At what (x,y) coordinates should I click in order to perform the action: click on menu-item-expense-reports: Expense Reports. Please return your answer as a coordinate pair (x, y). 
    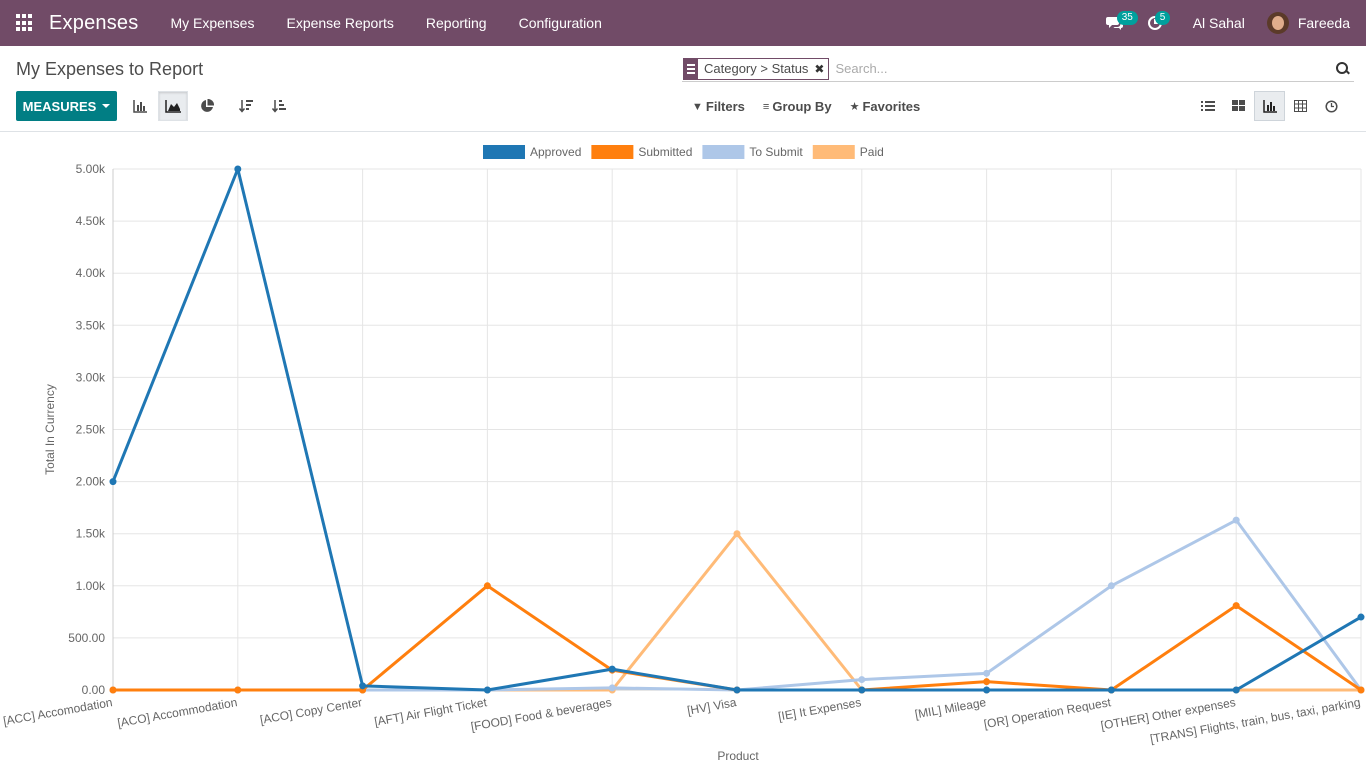
    Looking at the image, I should click on (340, 23).